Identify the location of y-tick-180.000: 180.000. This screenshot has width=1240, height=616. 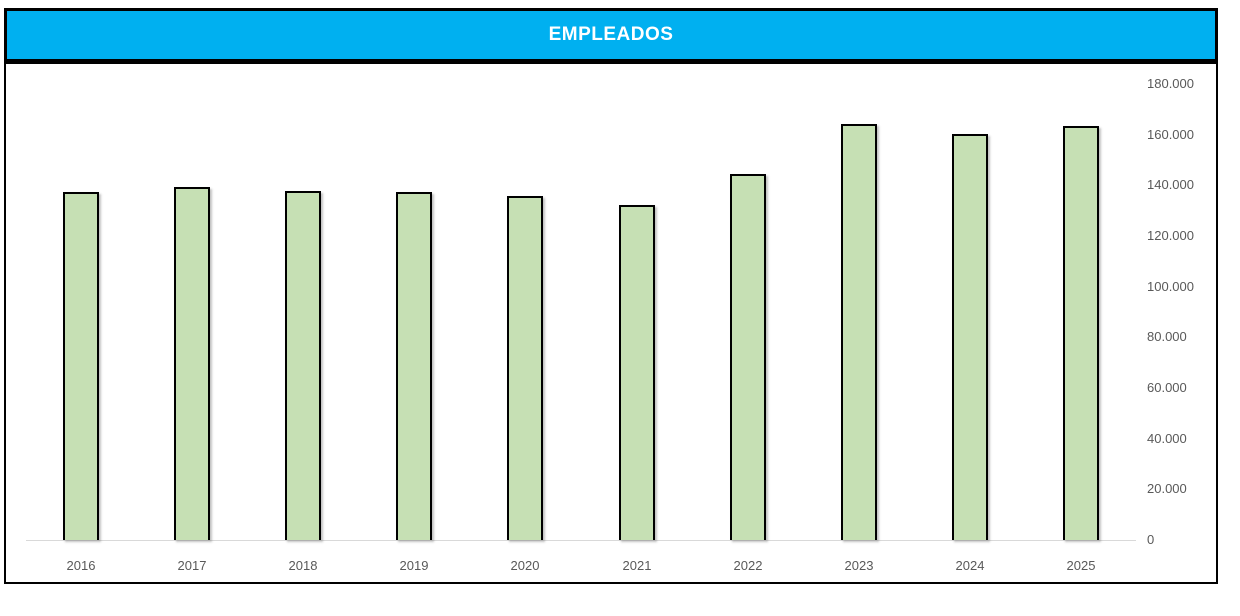
(1170, 83).